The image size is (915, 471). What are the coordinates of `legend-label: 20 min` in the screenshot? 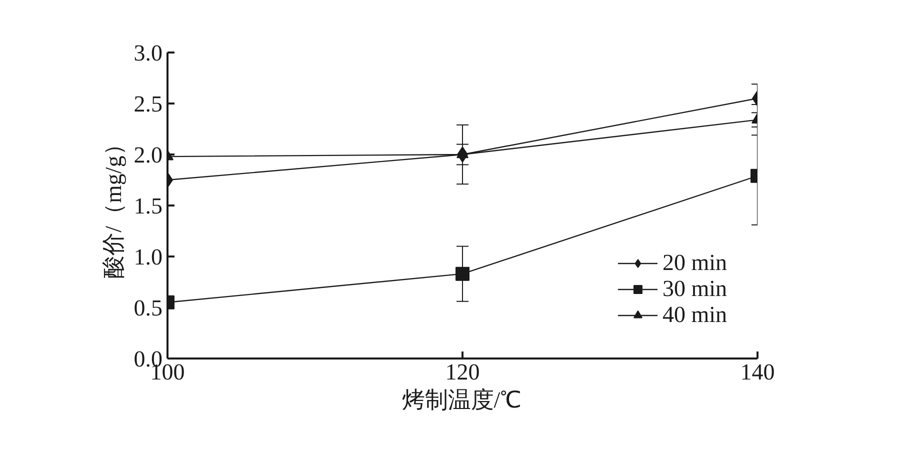 It's located at (694, 263).